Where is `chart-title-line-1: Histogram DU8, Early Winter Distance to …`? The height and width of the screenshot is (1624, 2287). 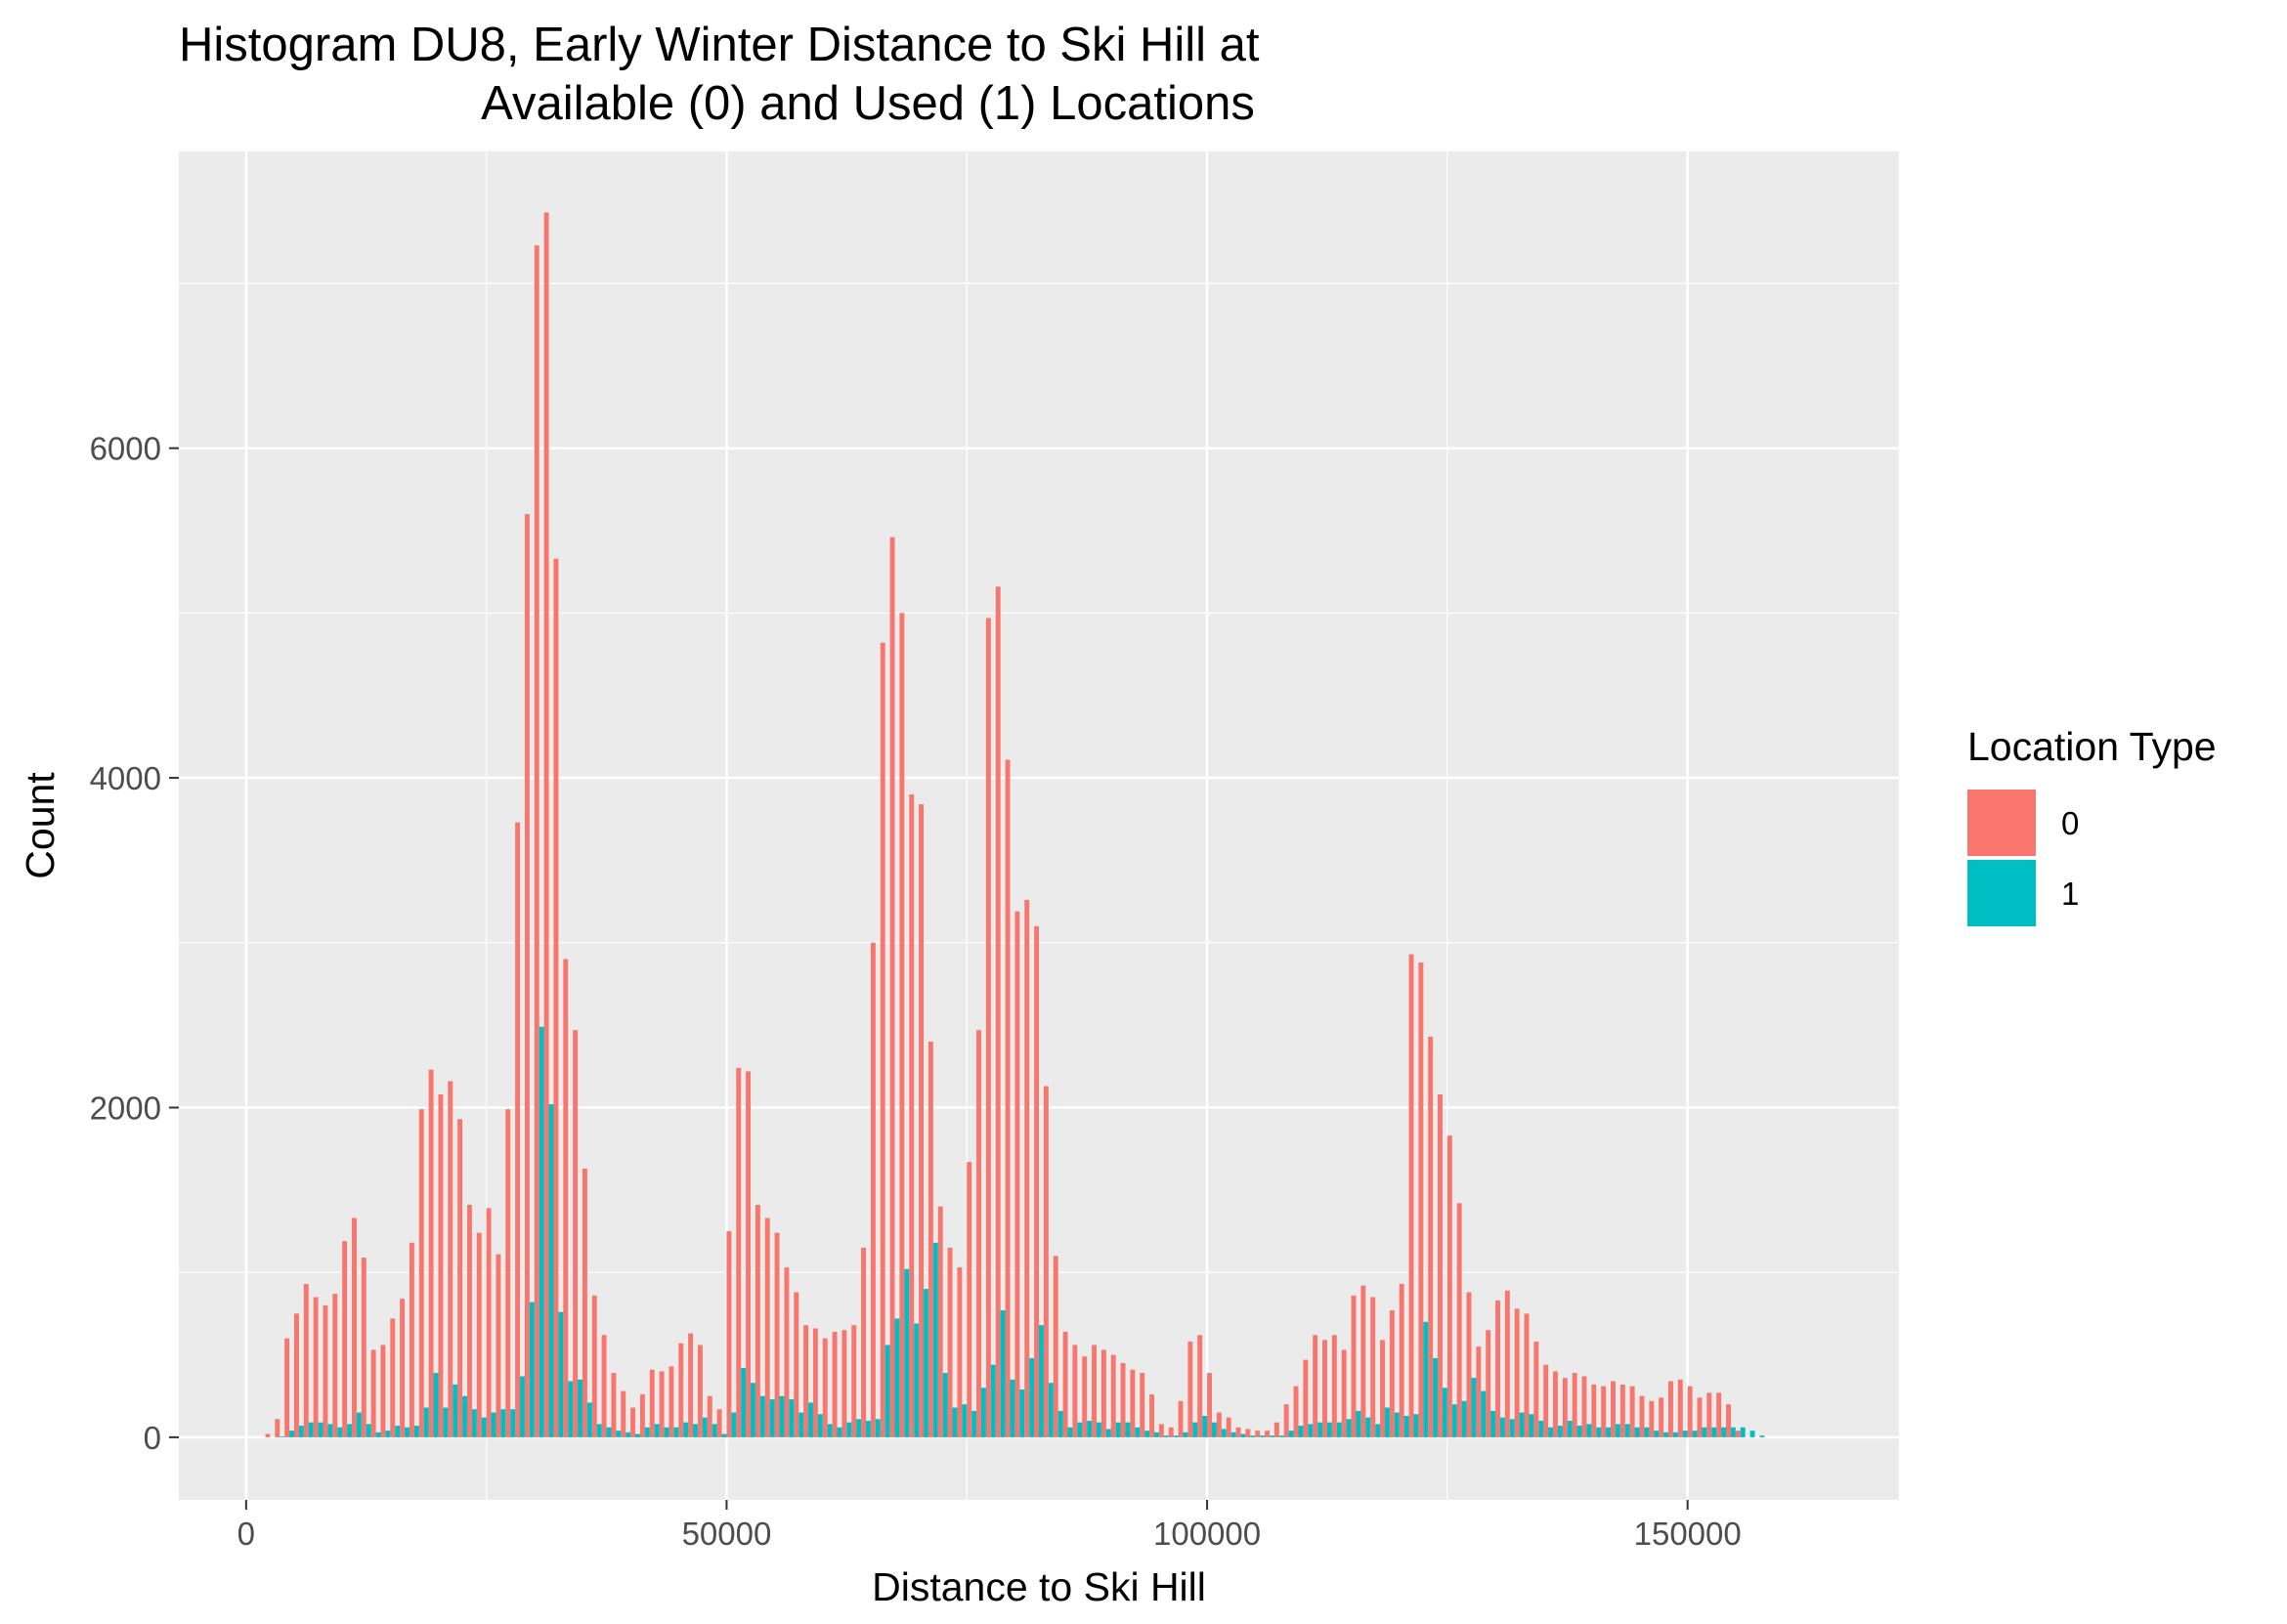
chart-title-line-1: Histogram DU8, Early Winter Distance to … is located at coordinates (719, 45).